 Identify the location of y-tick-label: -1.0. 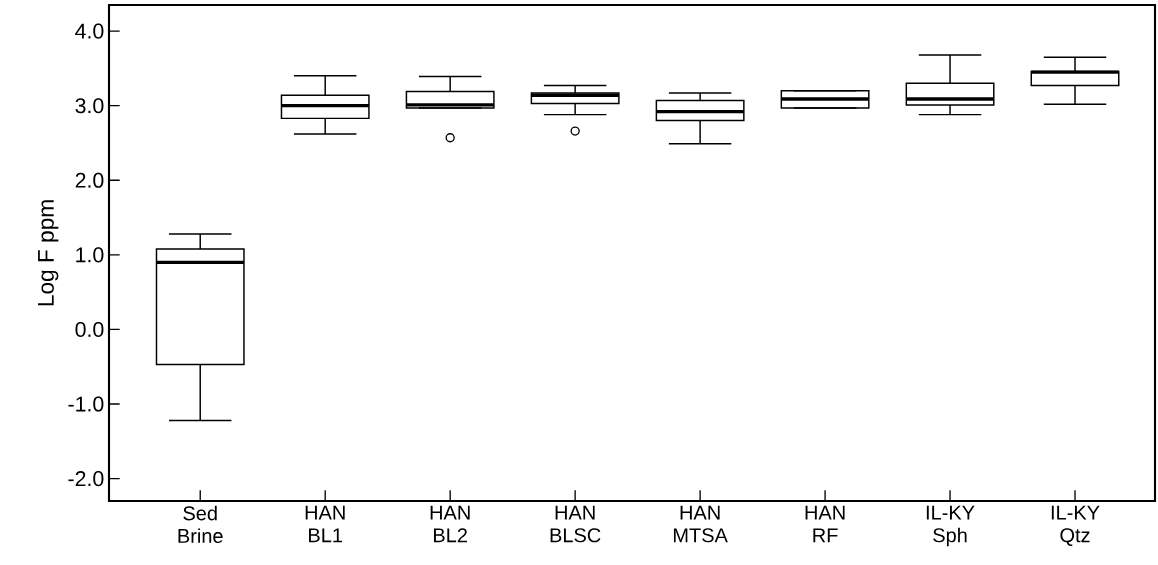
(86, 404).